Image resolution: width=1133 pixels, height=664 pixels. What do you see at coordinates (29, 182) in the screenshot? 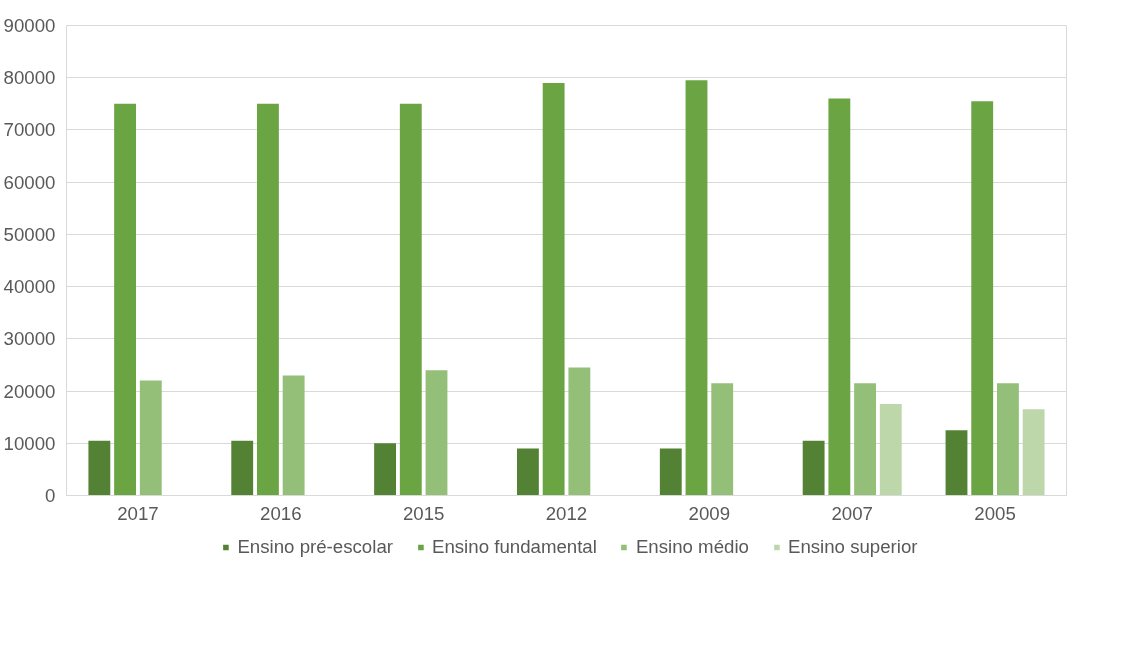
I see `y-tick-label: 60000` at bounding box center [29, 182].